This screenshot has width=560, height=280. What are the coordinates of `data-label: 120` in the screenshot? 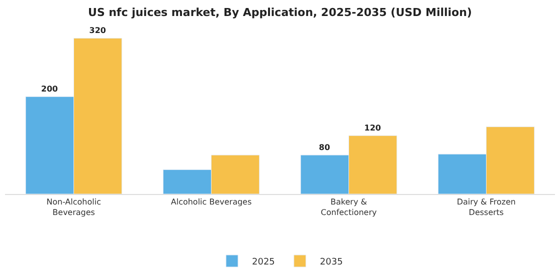 It's located at (373, 128).